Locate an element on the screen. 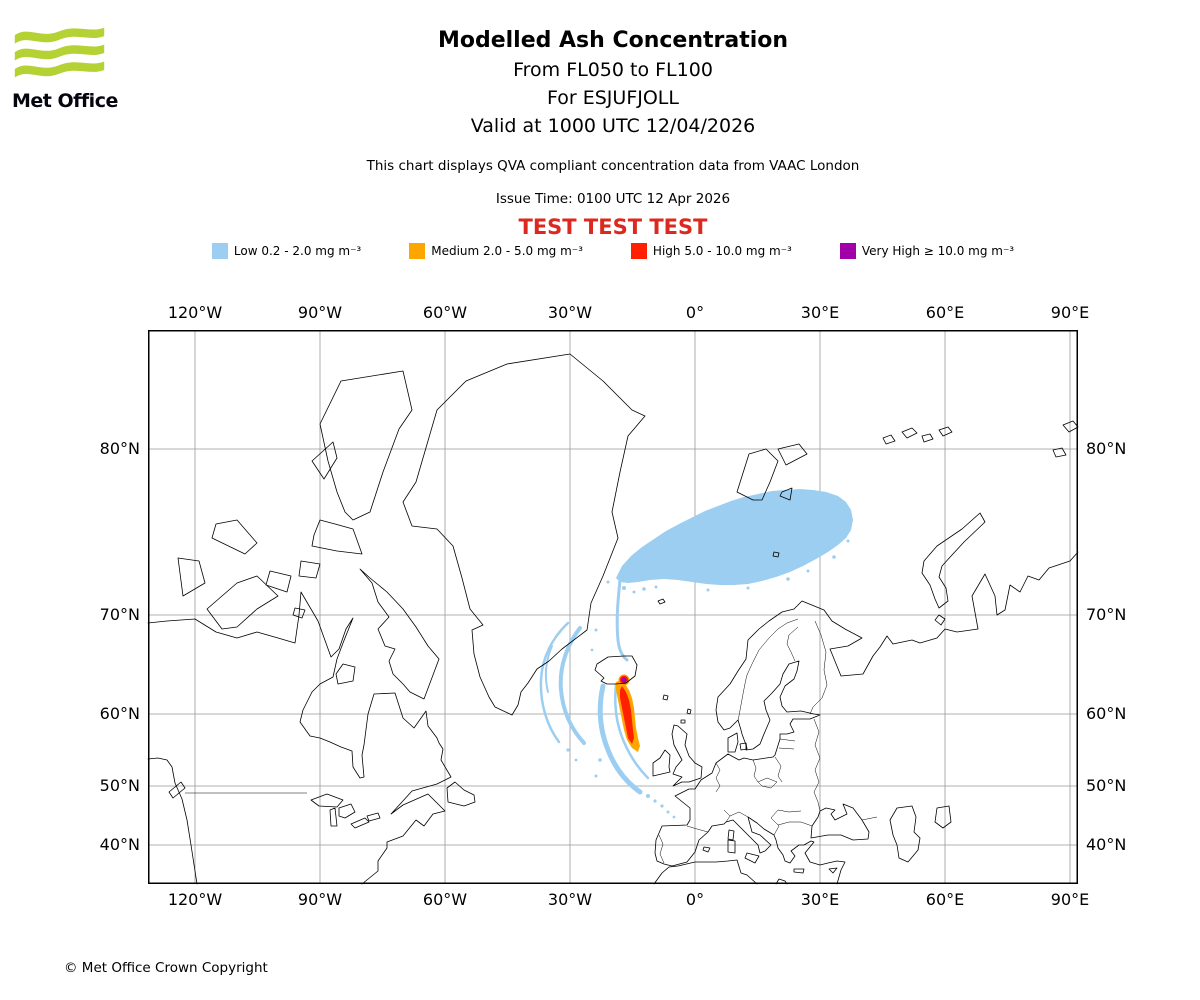 The image size is (1200, 1000). lat-label-left: 60°N is located at coordinates (119, 713).